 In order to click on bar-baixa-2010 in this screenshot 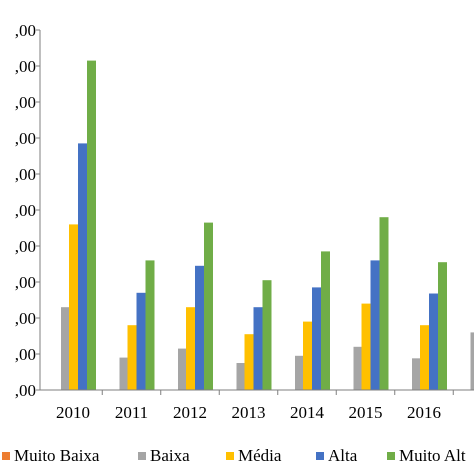, I will do `click(65, 348)`.